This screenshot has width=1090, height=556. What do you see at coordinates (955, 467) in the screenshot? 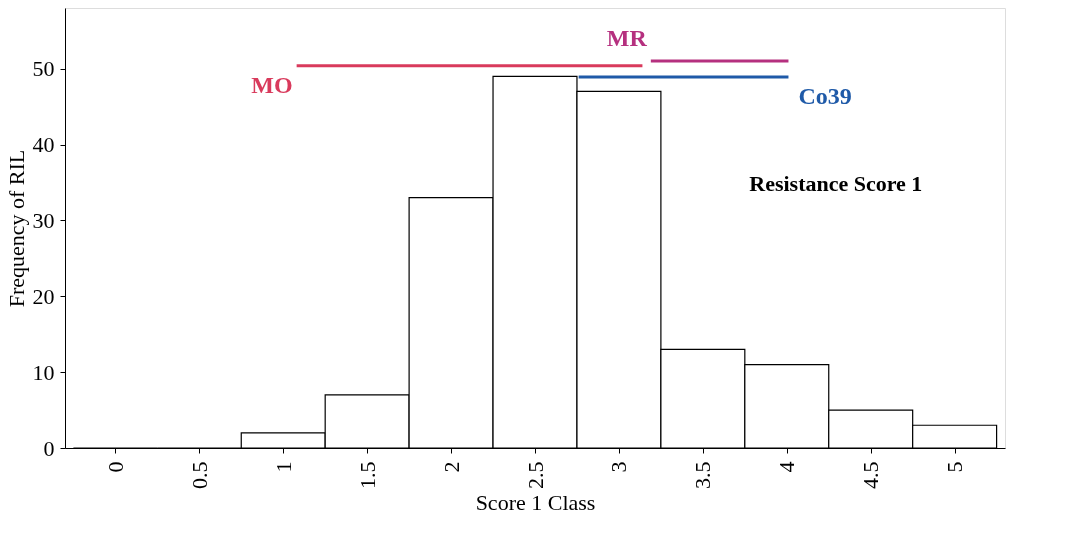
I see `x-tick-label: 5` at bounding box center [955, 467].